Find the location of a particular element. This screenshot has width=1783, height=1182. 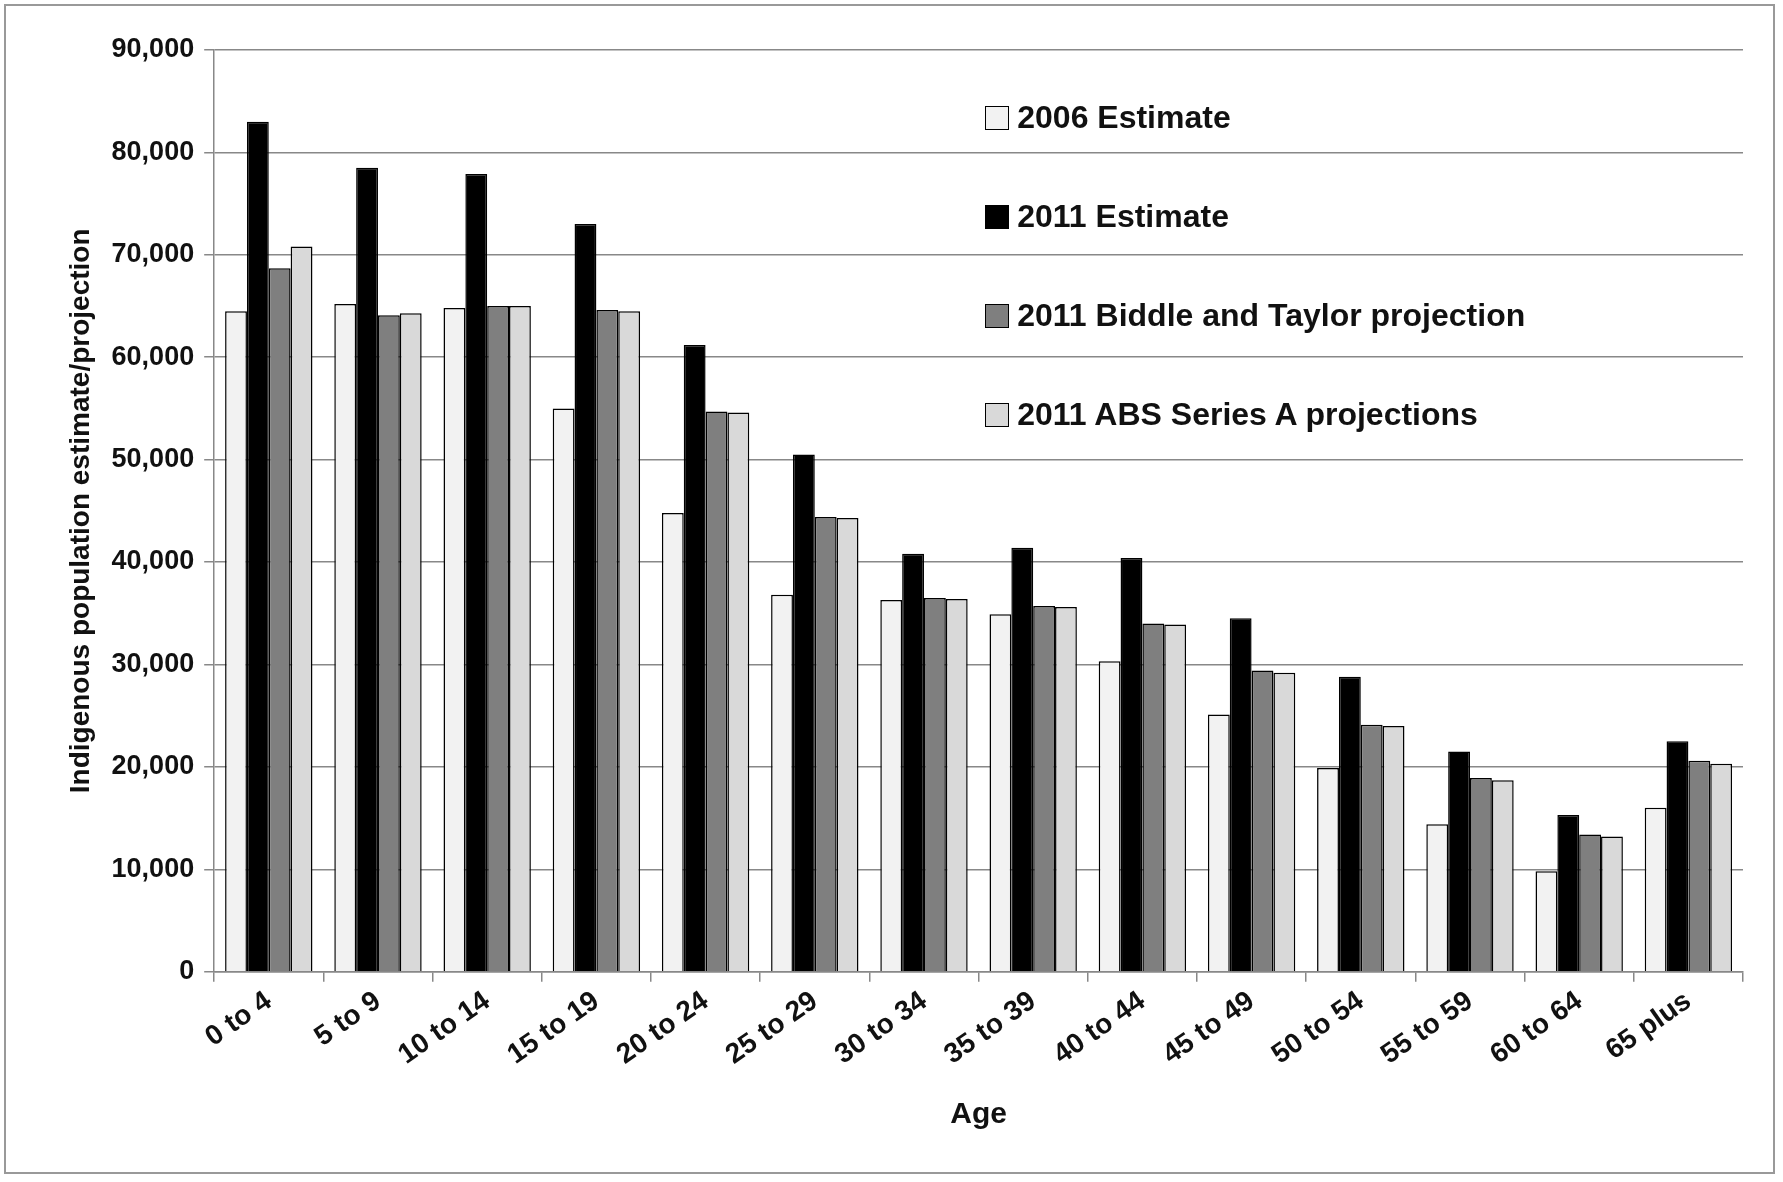

y-tick-label: 0 is located at coordinates (187, 970).